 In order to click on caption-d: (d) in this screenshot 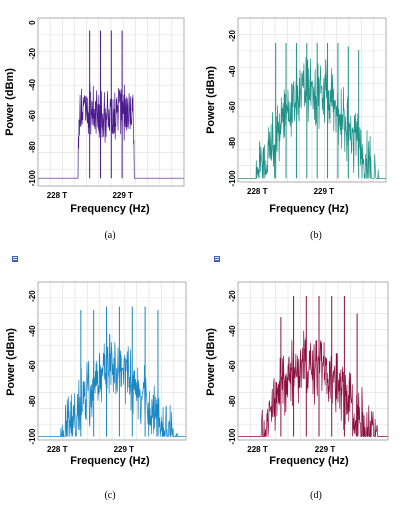, I will do `click(316, 495)`.